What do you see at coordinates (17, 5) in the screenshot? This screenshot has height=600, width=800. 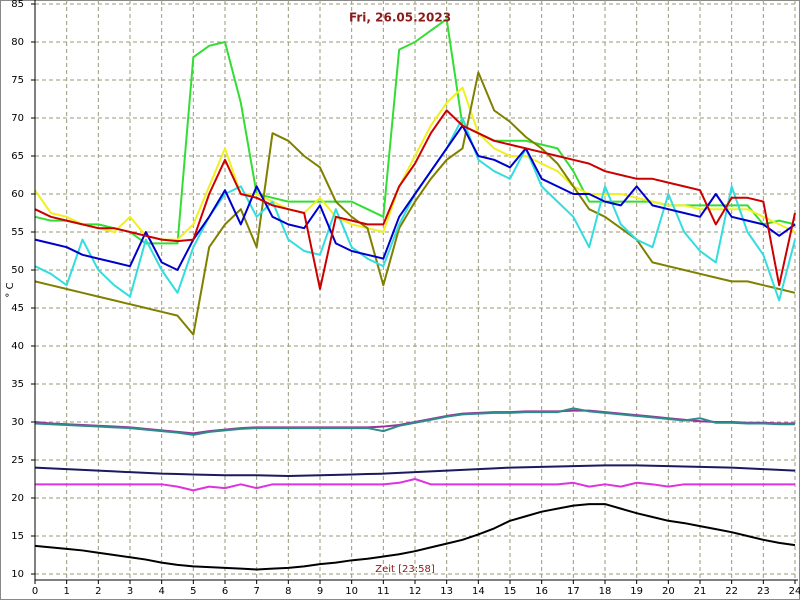 I see `y-tick-label: 85` at bounding box center [17, 5].